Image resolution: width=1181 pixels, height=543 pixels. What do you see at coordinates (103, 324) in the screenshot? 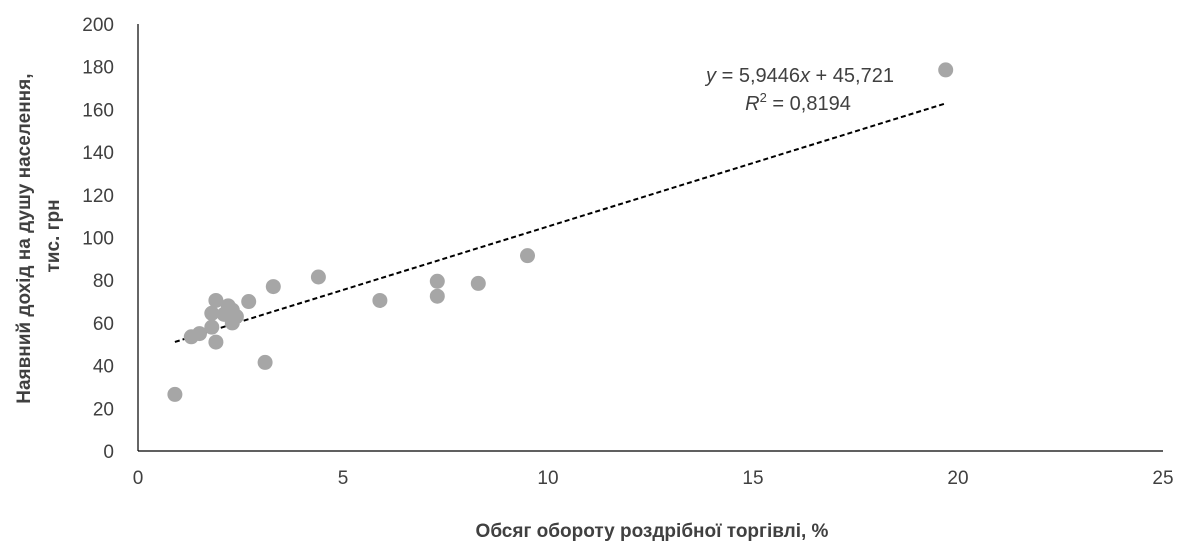
I see `y-tick-label: 60` at bounding box center [103, 324].